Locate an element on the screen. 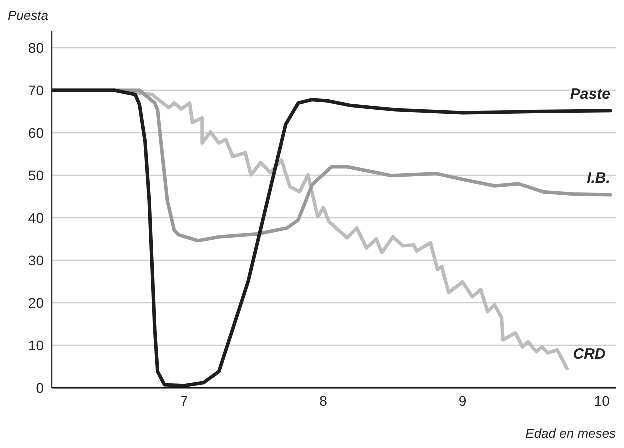 The width and height of the screenshot is (624, 448). y-tick-label: 70 is located at coordinates (36, 90).